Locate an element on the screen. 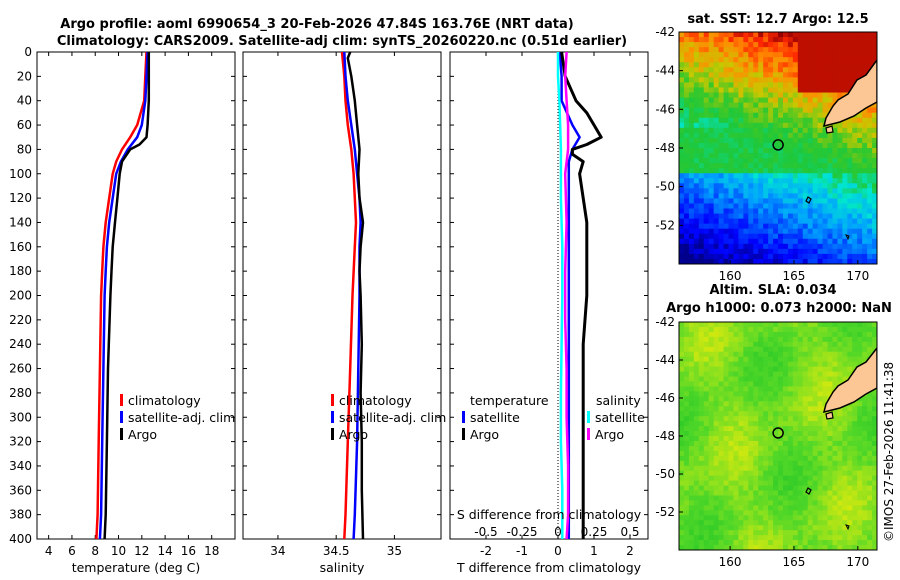  x-tick-label: 18 is located at coordinates (211, 551).